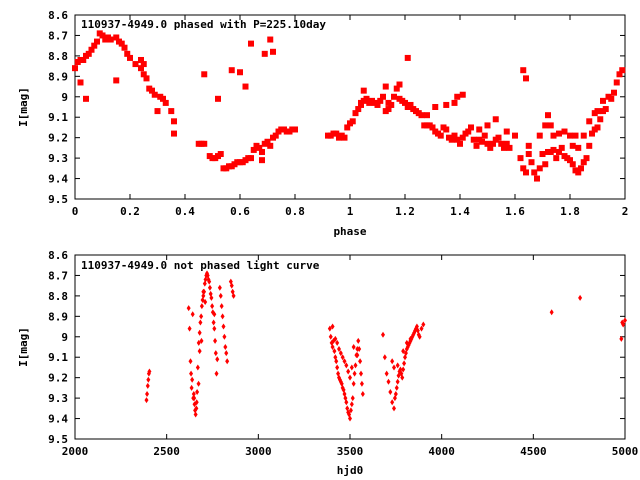 This screenshot has width=640, height=480. Describe the element at coordinates (64, 97) in the screenshot. I see `phased-ytick-label: 9` at that location.